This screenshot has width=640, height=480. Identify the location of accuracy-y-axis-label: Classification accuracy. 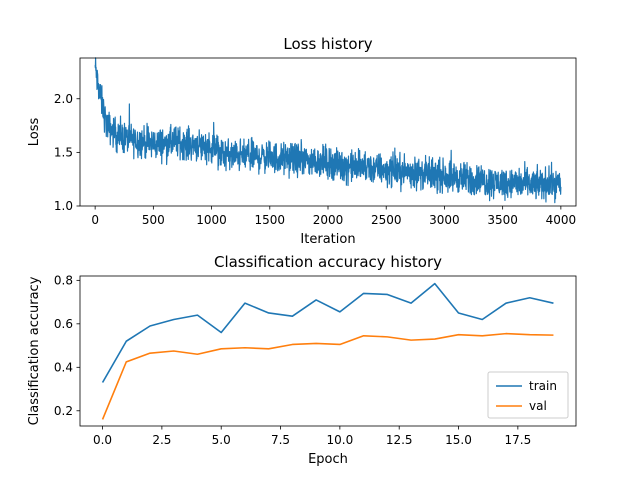
(34, 350).